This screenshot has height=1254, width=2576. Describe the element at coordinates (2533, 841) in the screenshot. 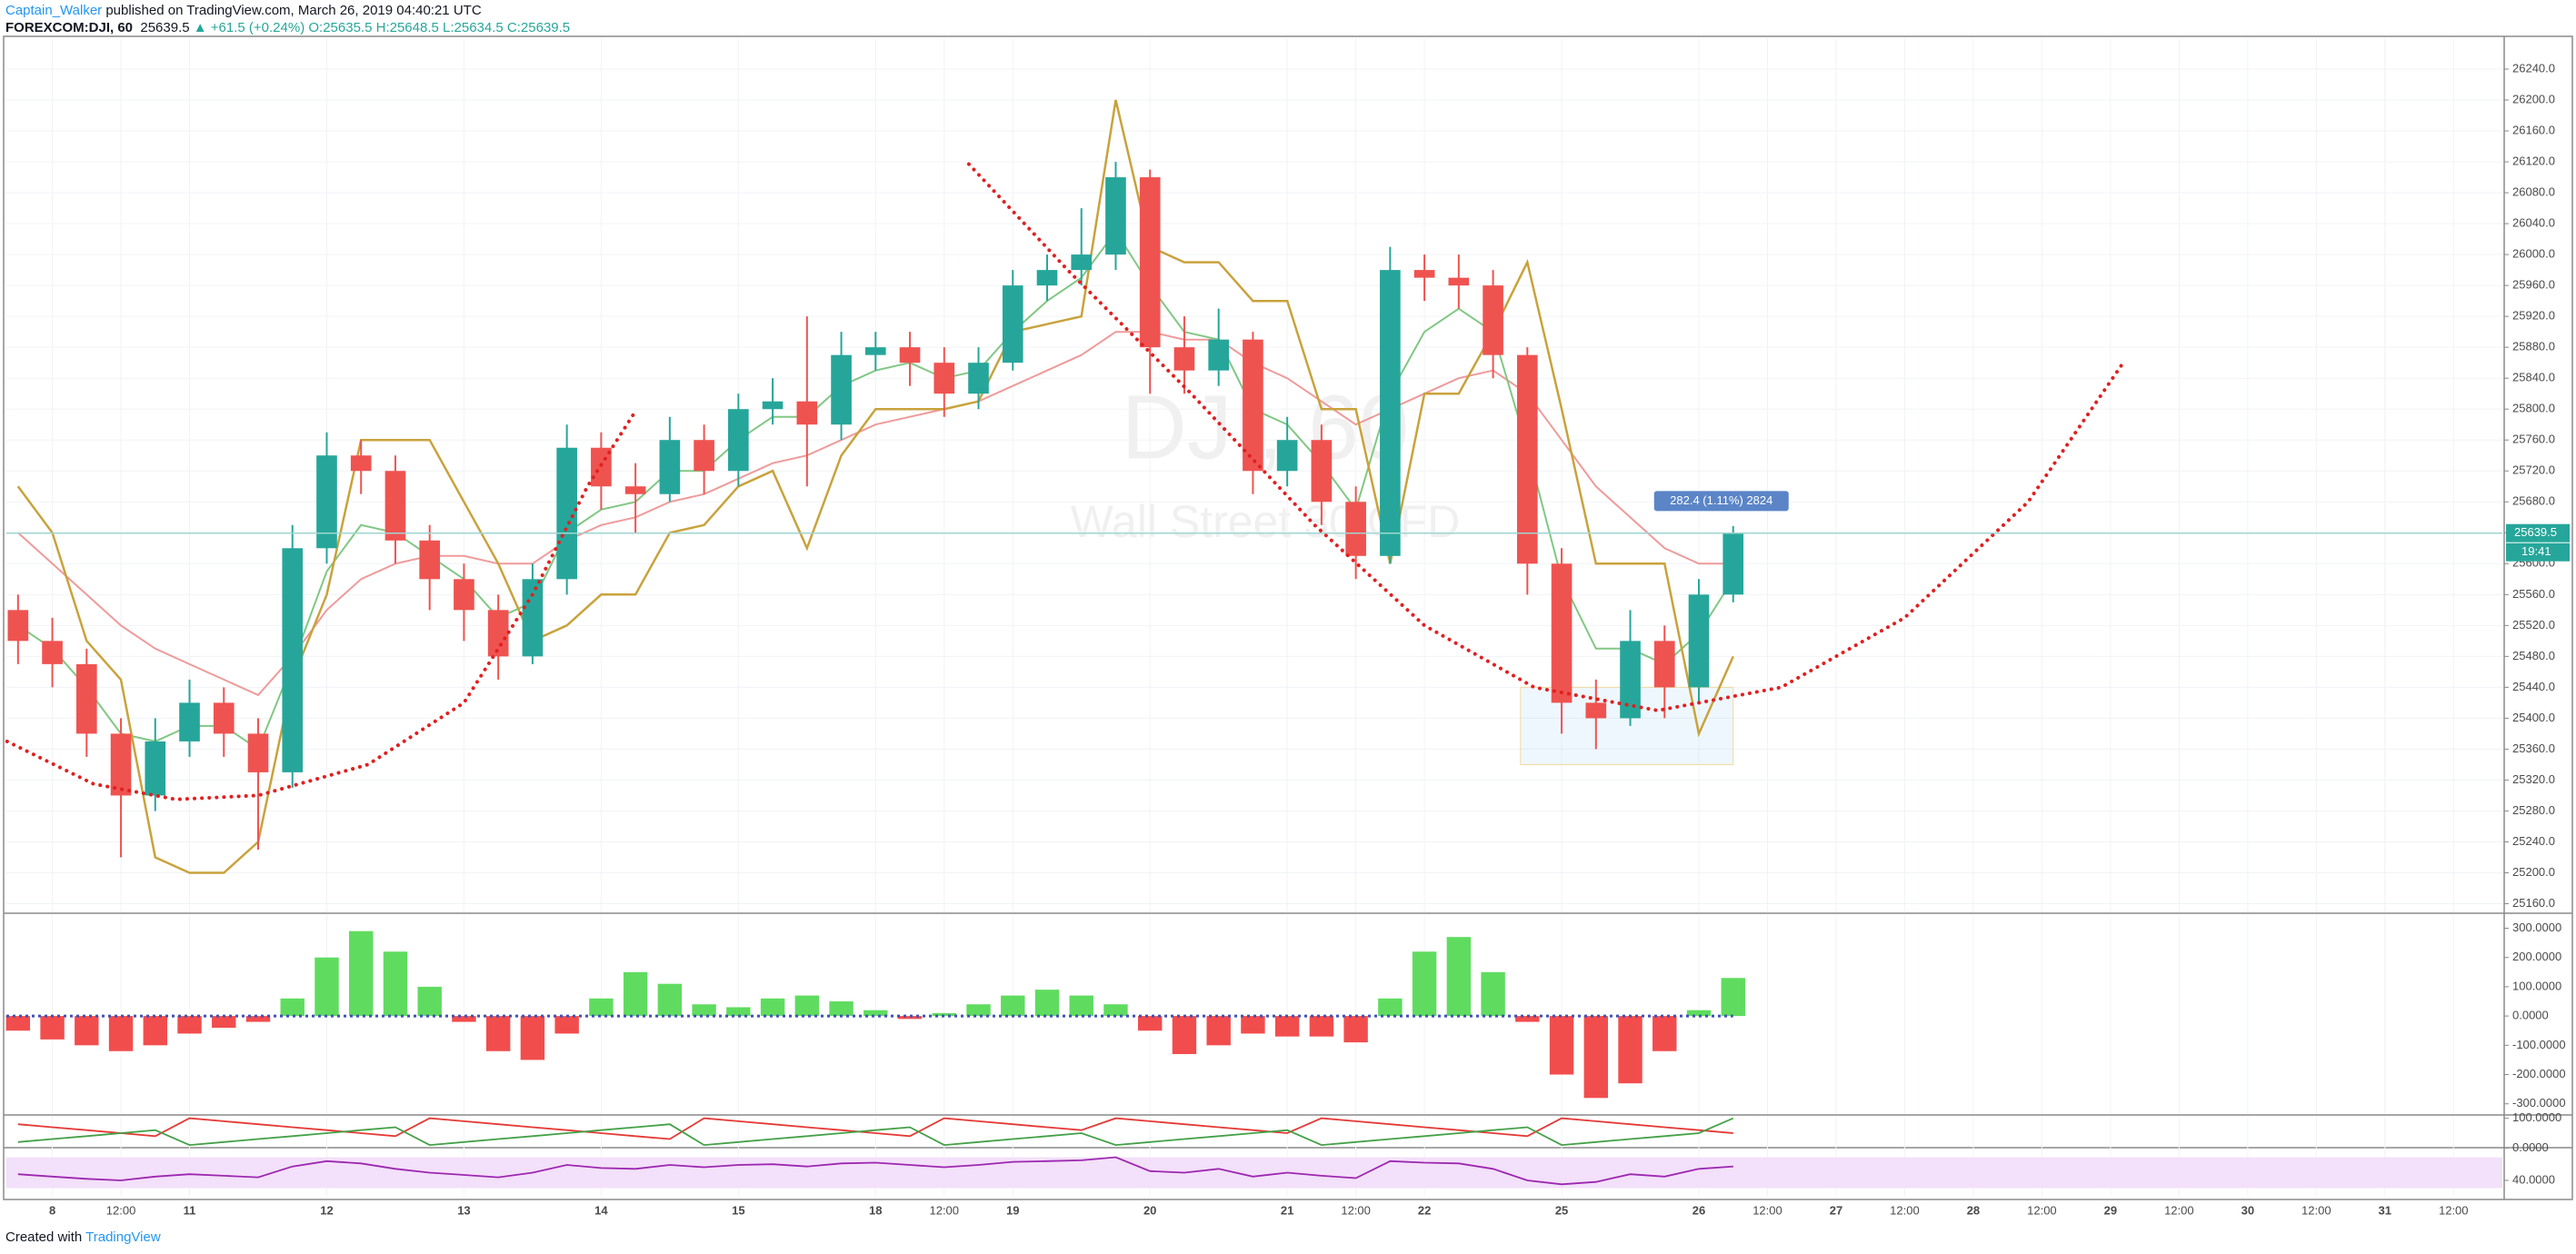

I see `y-tick-label: 25240.0` at that location.